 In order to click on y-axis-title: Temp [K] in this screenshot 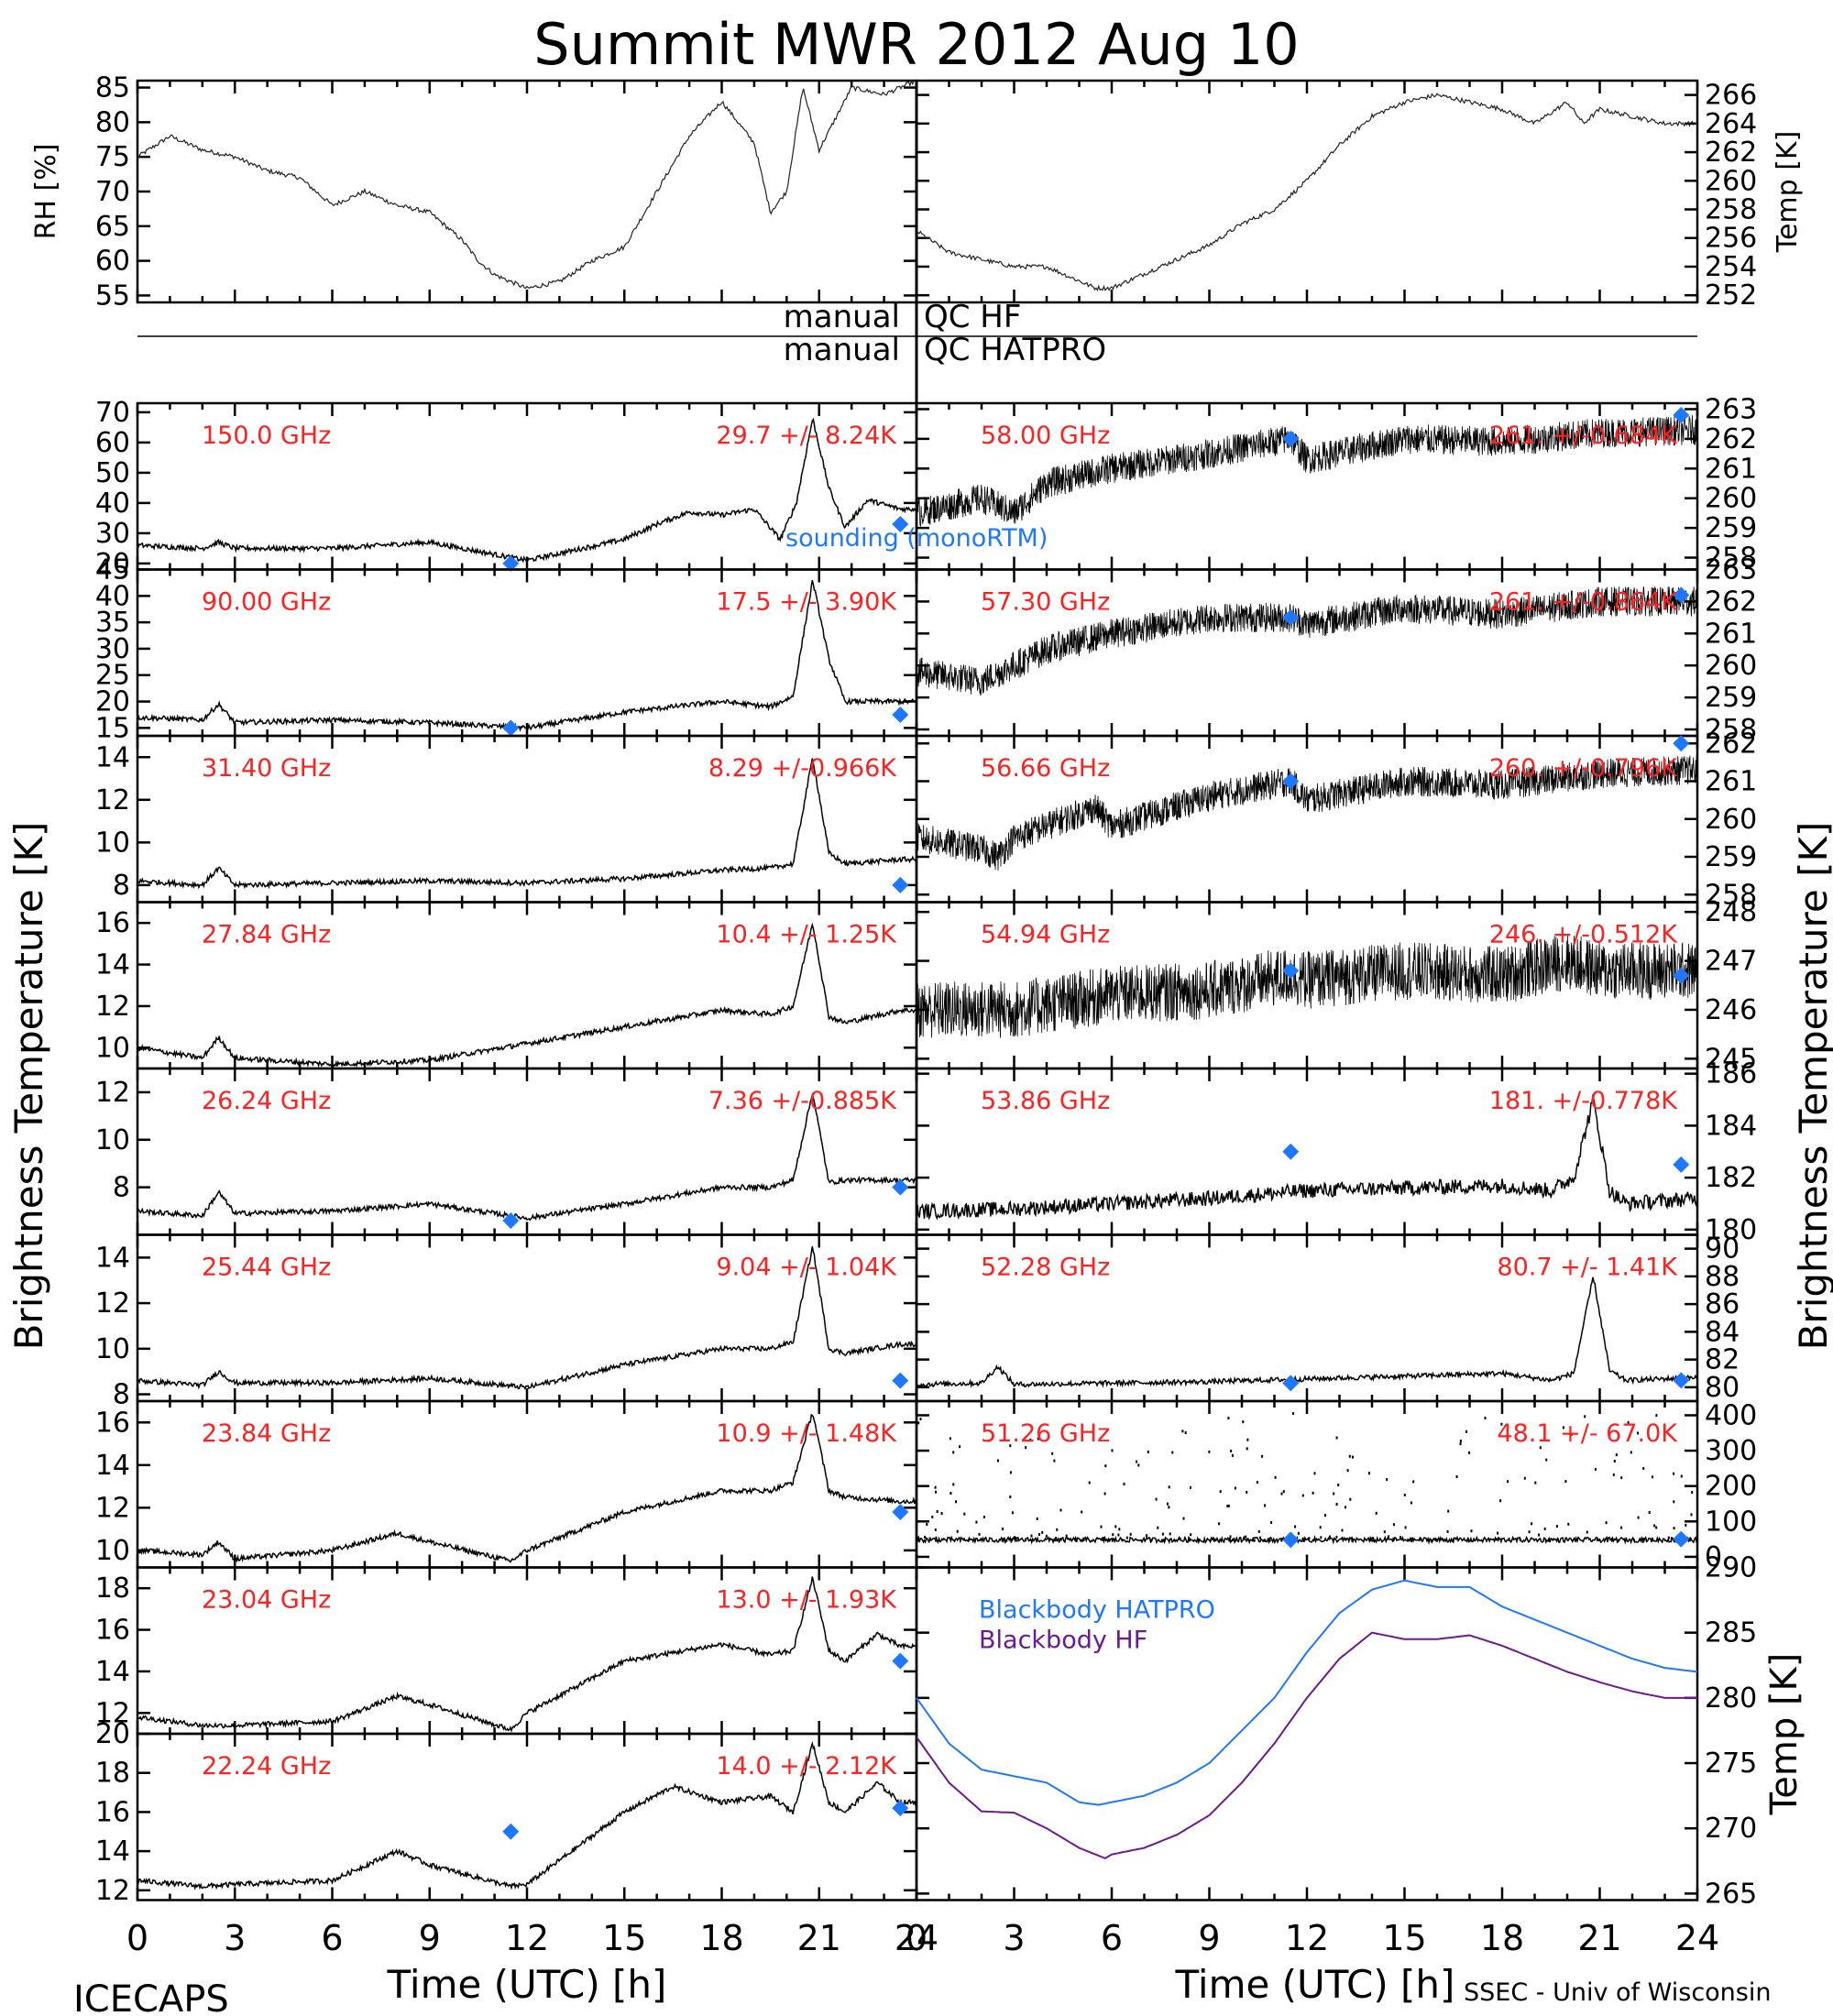, I will do `click(1784, 1734)`.